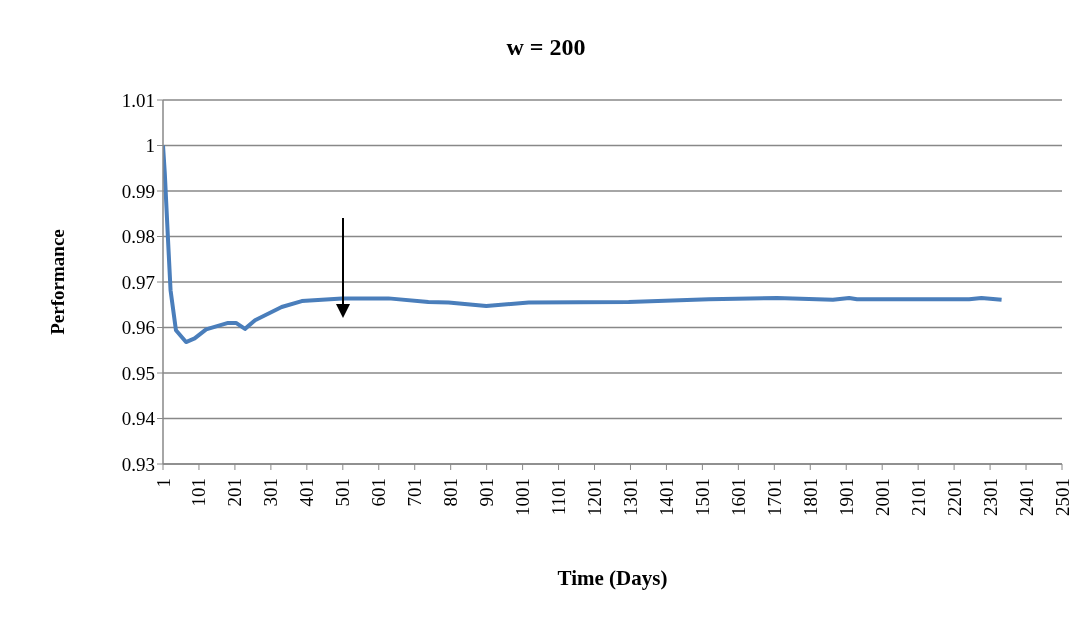  Describe the element at coordinates (918, 497) in the screenshot. I see `x-tick-label: 2101` at that location.